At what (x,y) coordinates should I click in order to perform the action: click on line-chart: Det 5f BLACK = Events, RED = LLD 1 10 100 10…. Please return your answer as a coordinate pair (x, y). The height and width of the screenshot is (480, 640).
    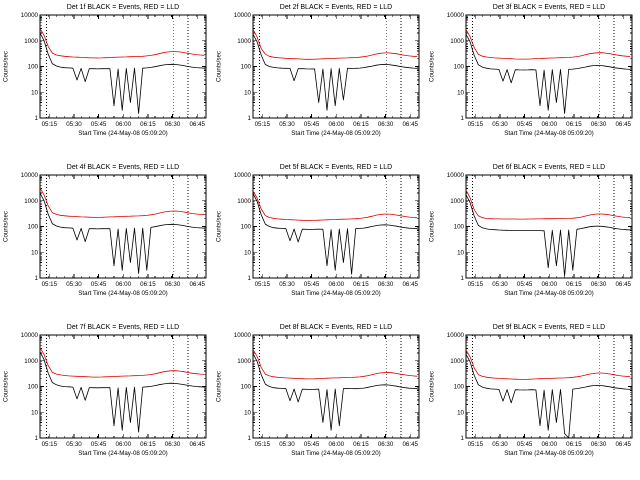
    Looking at the image, I should click on (318, 230).